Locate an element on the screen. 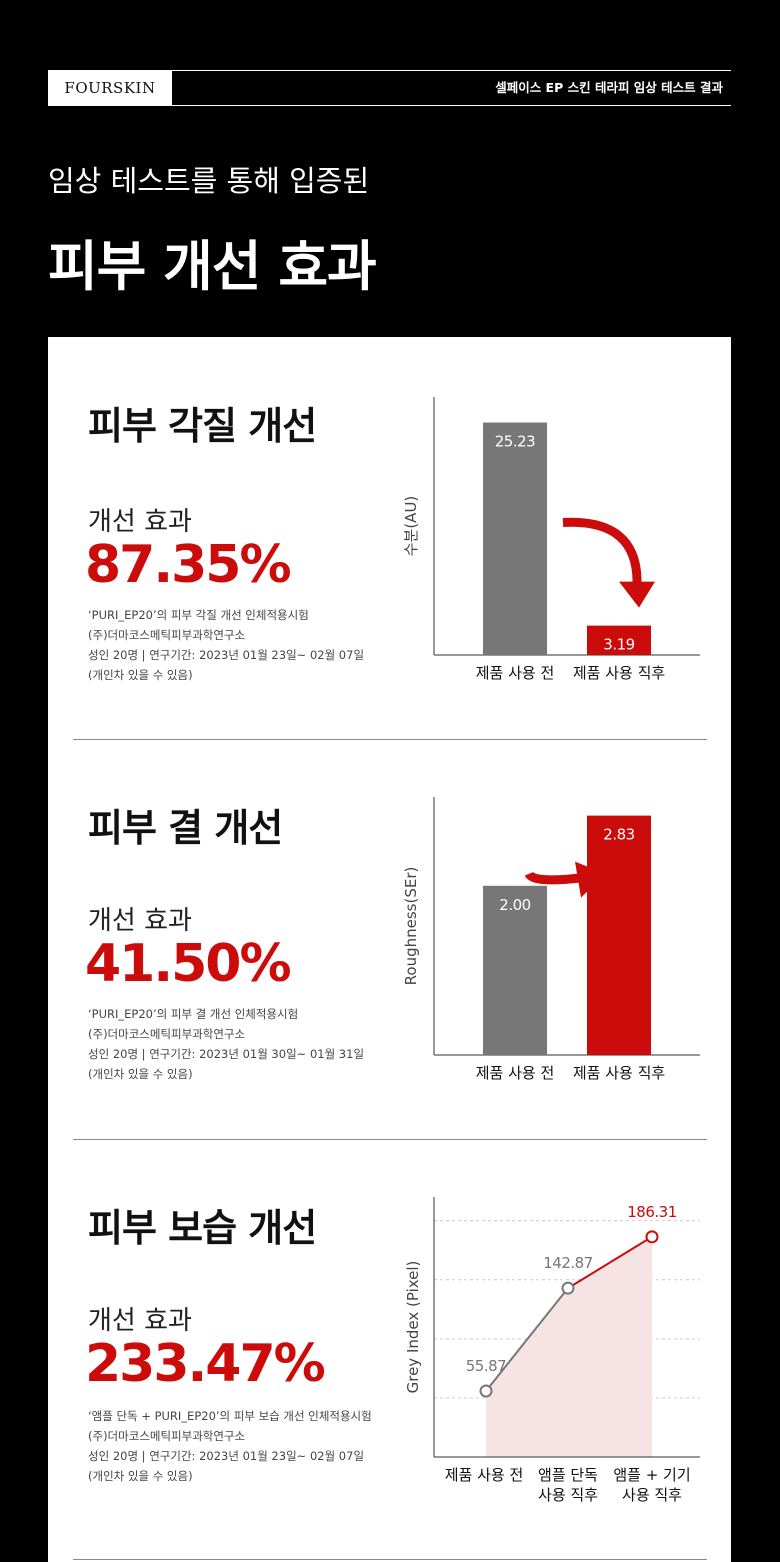 The image size is (780, 1562). data-label: 186.31 is located at coordinates (652, 1212).